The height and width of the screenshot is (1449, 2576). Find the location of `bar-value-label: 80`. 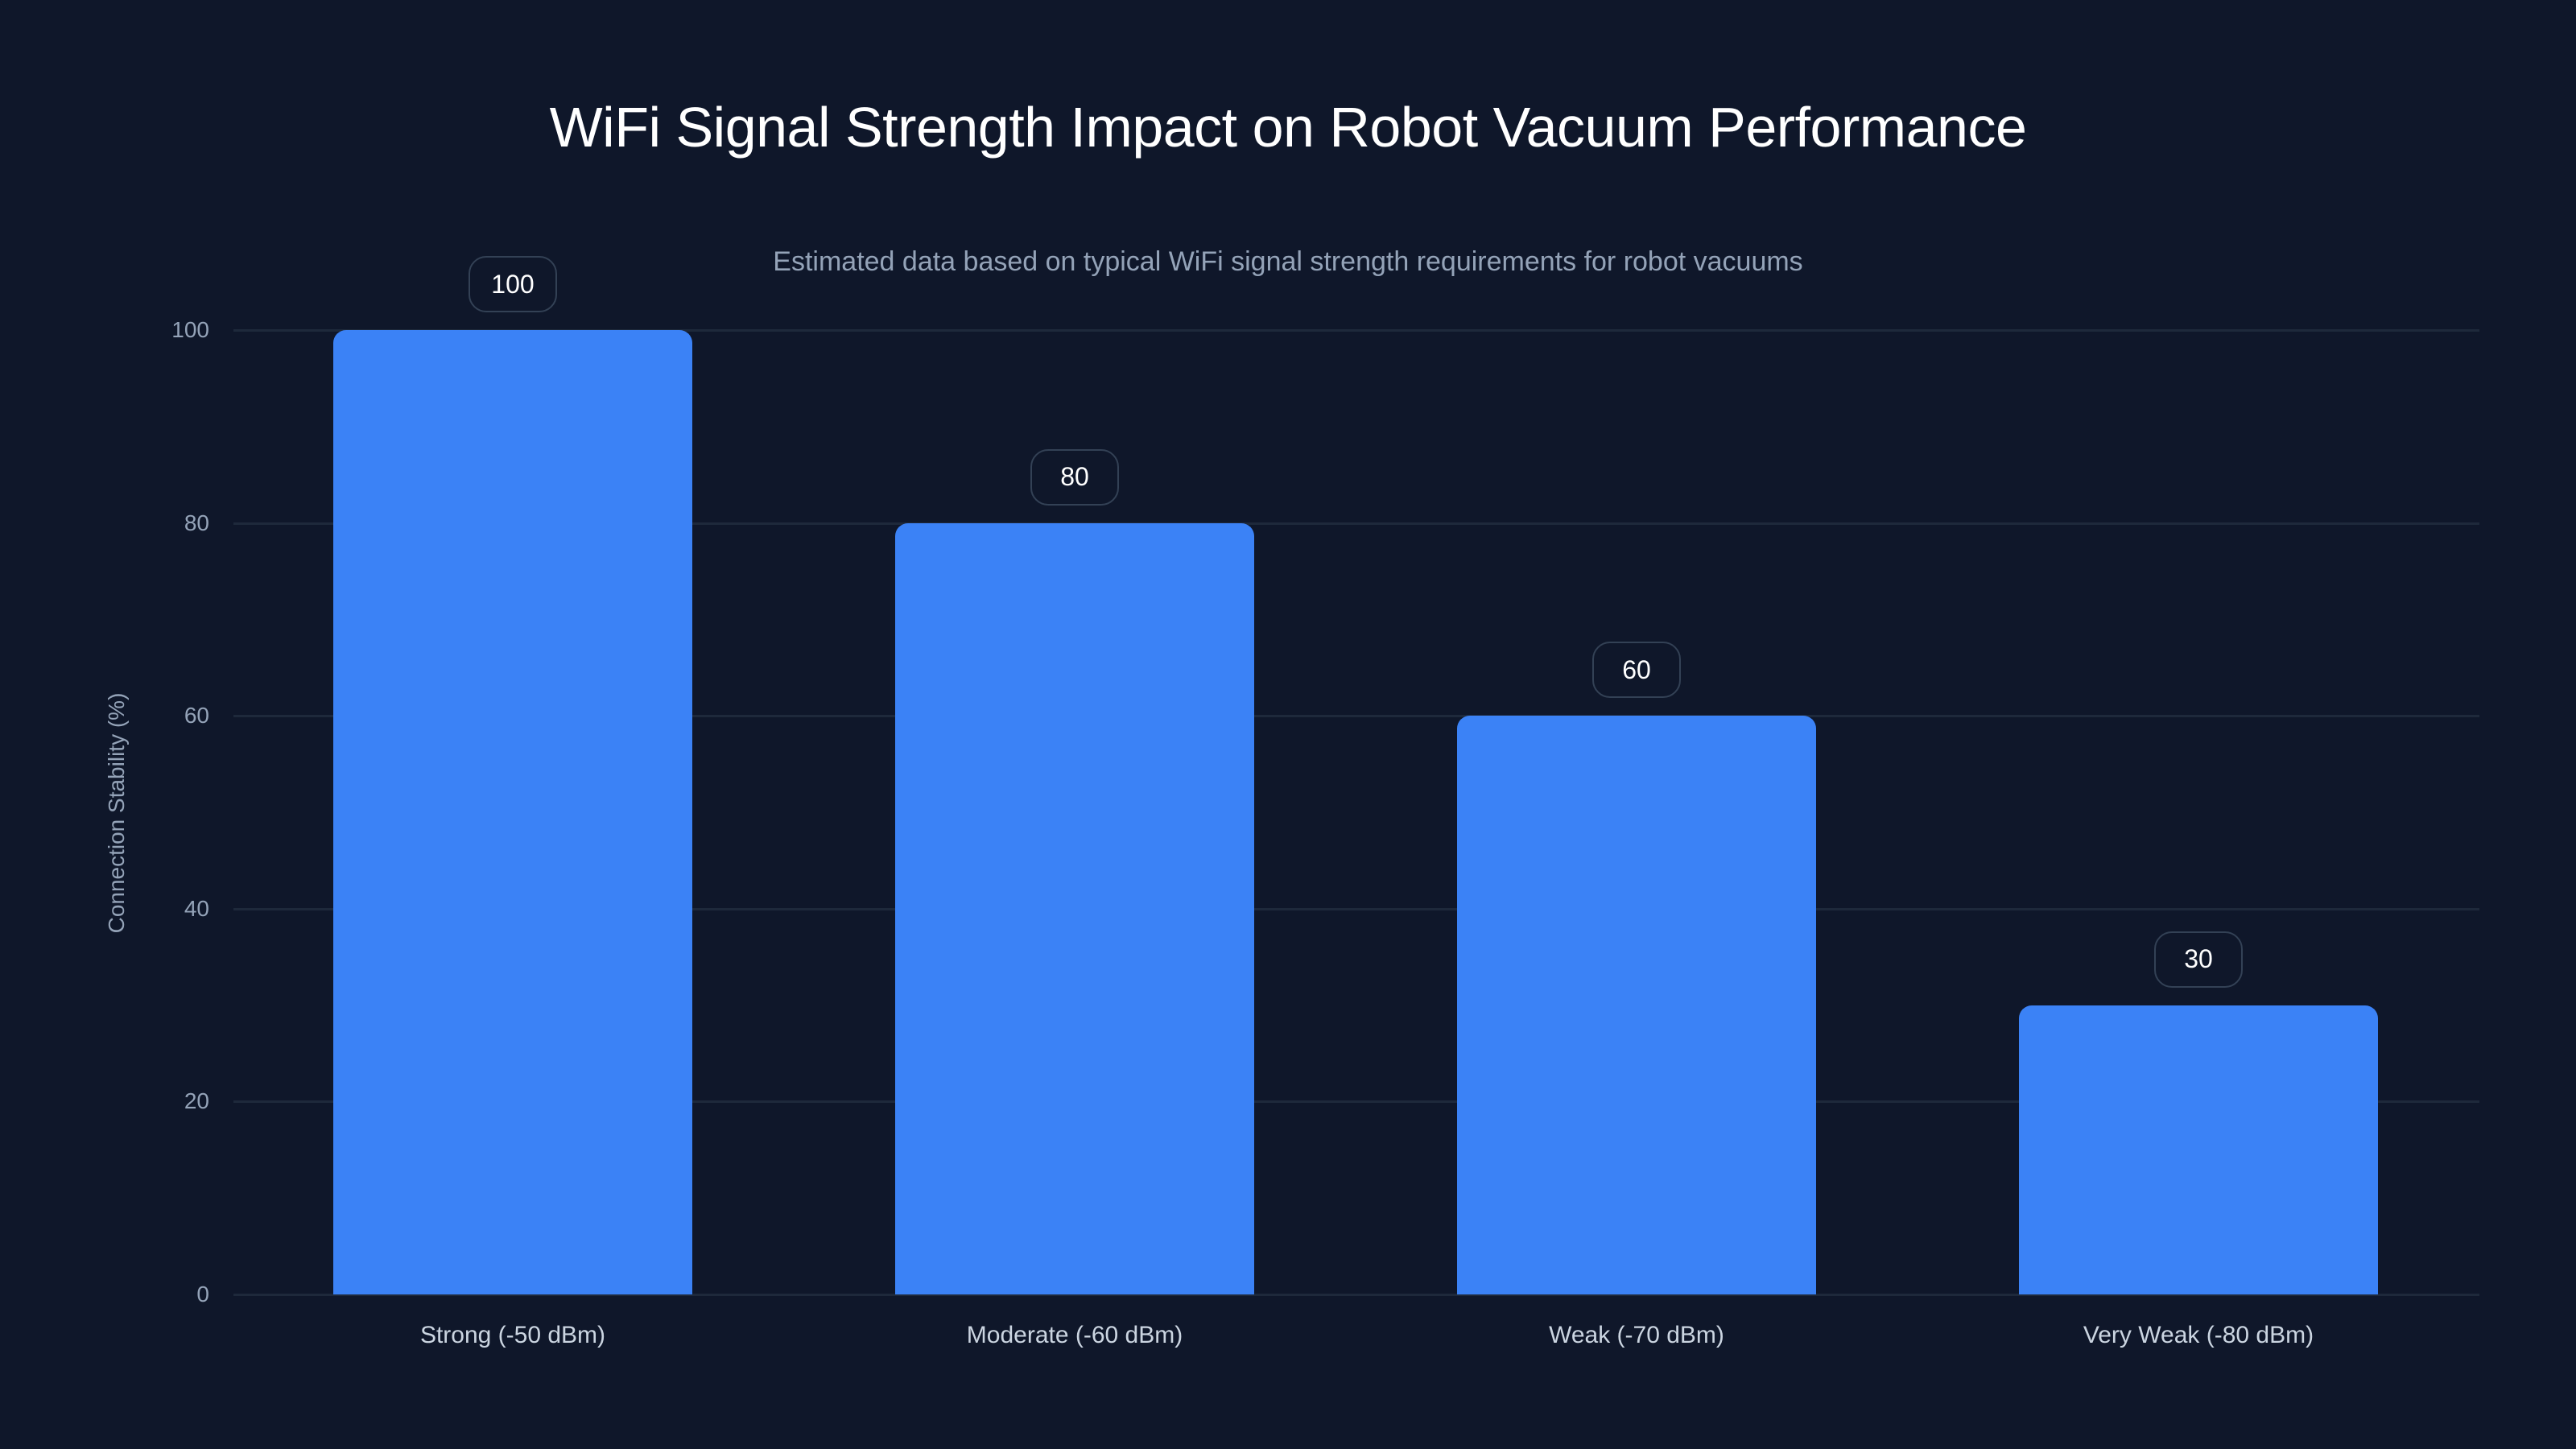

bar-value-label: 80 is located at coordinates (1074, 477).